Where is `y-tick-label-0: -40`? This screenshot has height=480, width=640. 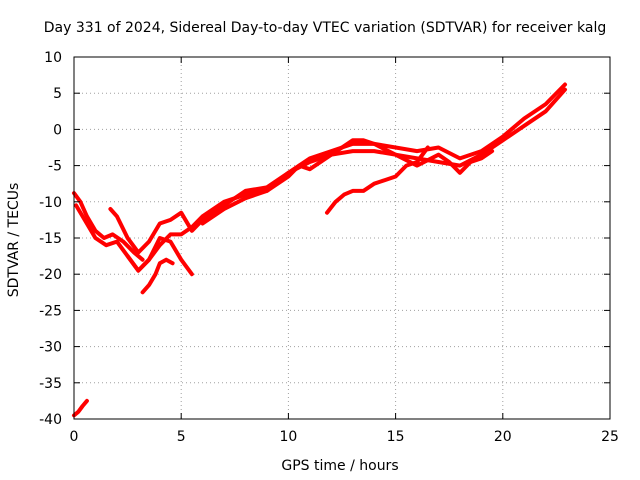 y-tick-label-0: -40 is located at coordinates (50, 420).